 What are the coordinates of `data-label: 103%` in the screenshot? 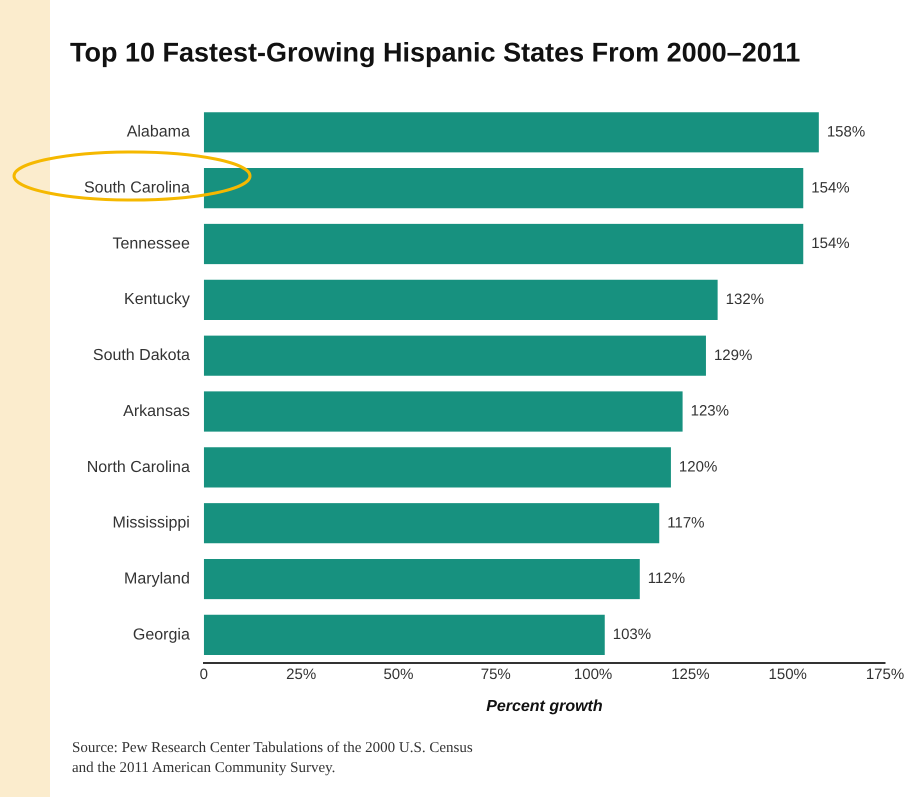 It's located at (632, 635).